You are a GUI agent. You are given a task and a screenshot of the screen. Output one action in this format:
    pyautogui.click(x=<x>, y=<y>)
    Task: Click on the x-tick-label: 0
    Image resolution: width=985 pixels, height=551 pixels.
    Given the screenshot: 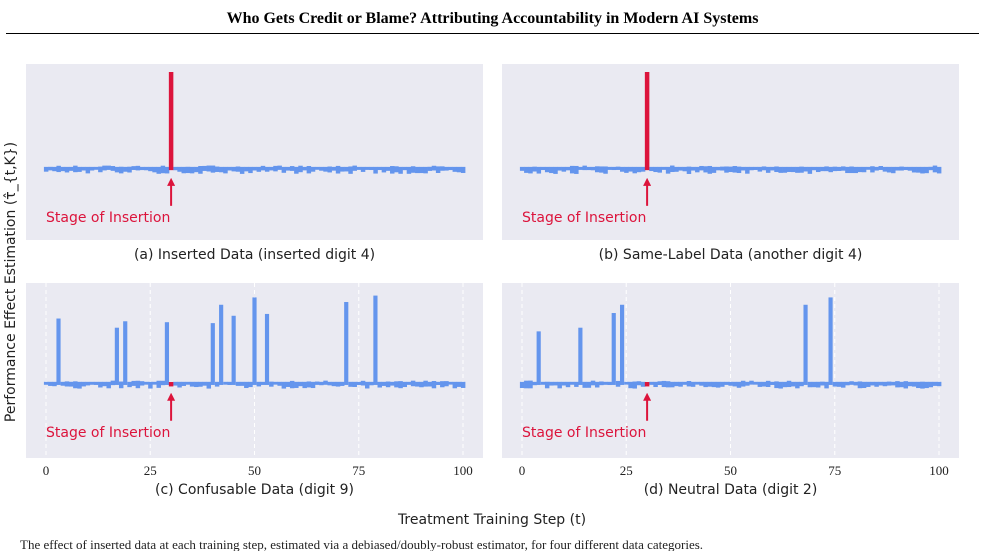 What is the action you would take?
    pyautogui.click(x=46, y=470)
    